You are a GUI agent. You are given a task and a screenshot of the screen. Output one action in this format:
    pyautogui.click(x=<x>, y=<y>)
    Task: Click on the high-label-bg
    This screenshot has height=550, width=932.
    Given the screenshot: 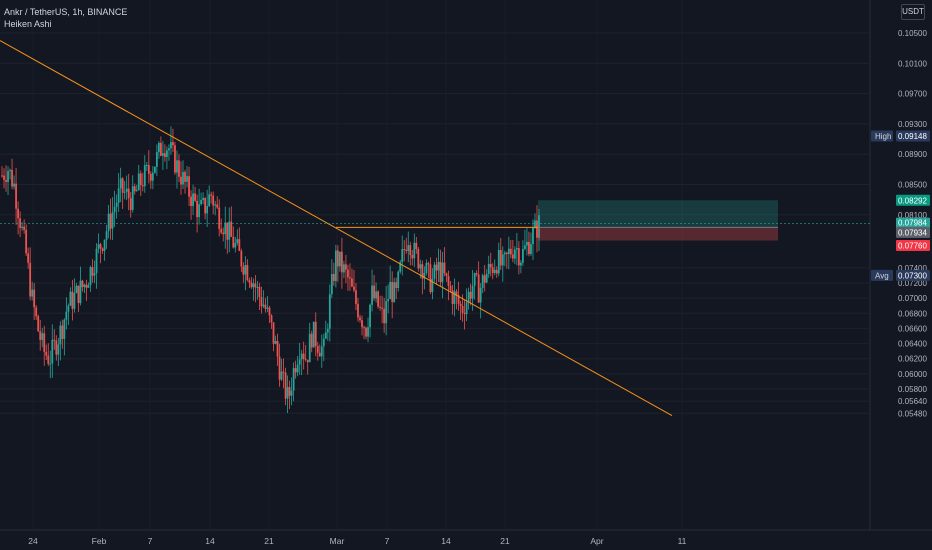 What is the action you would take?
    pyautogui.click(x=882, y=136)
    